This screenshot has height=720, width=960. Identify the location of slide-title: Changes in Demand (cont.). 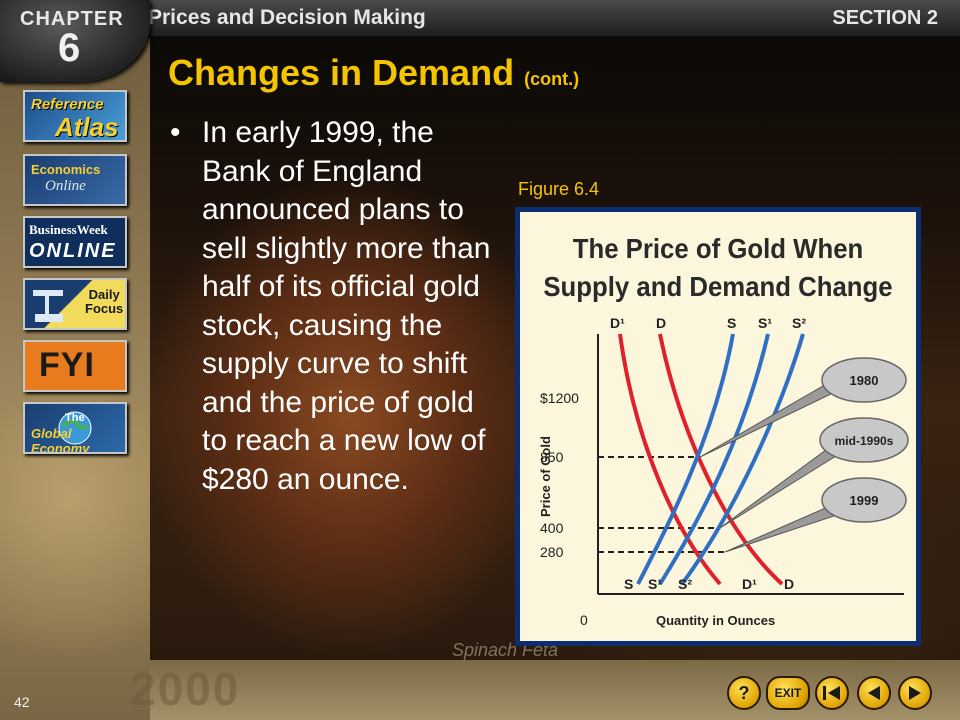
(373, 73).